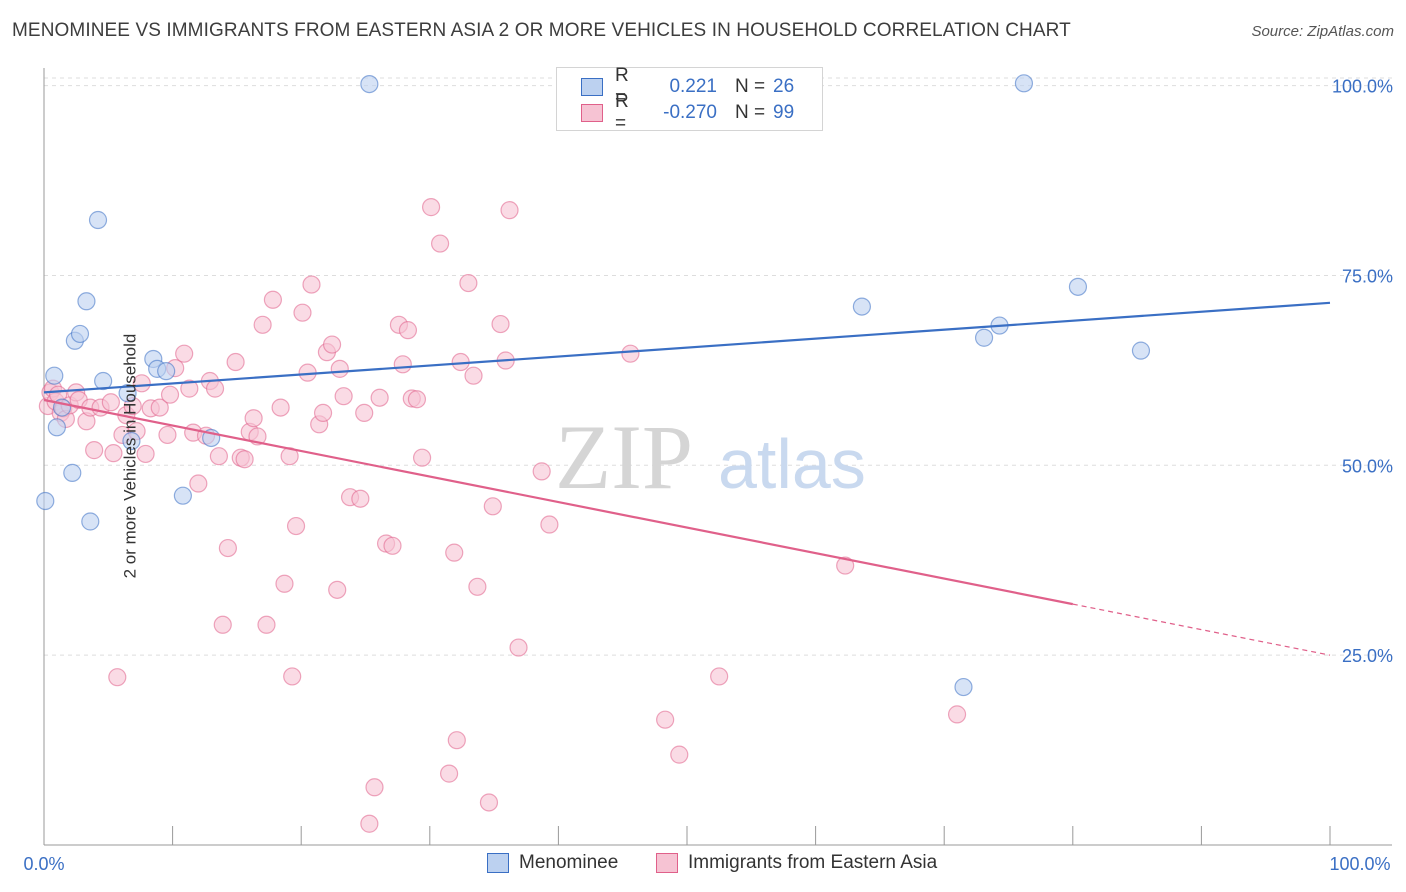 Image resolution: width=1406 pixels, height=892 pixels. I want to click on legend-row-immigrants: R = -0.270 N = 99, so click(687, 112).